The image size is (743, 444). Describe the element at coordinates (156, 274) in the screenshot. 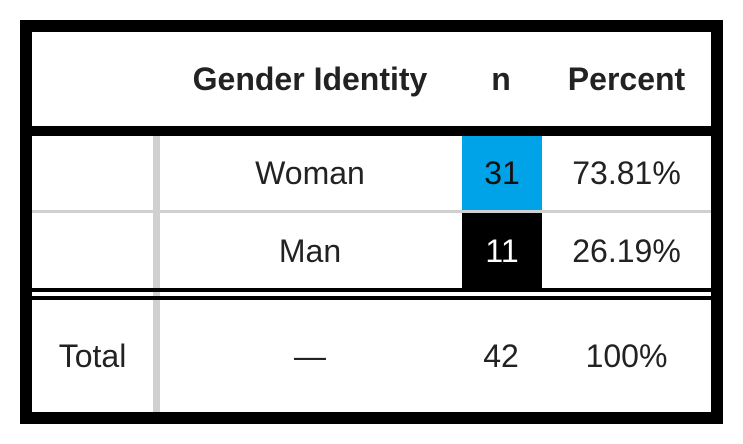

I see `first-column-separator` at that location.